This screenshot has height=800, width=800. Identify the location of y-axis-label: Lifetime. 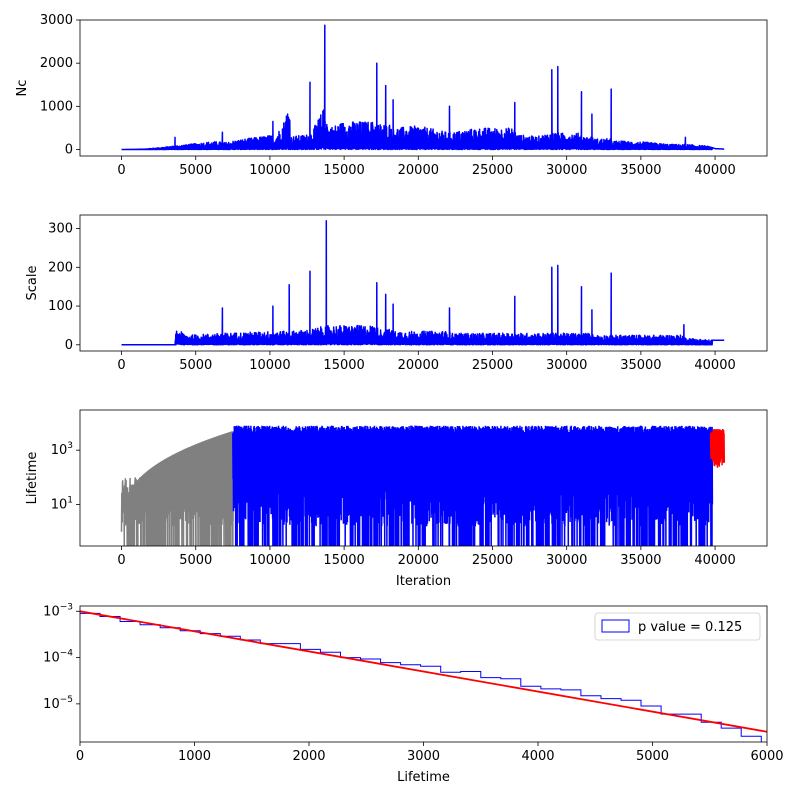
(32, 478).